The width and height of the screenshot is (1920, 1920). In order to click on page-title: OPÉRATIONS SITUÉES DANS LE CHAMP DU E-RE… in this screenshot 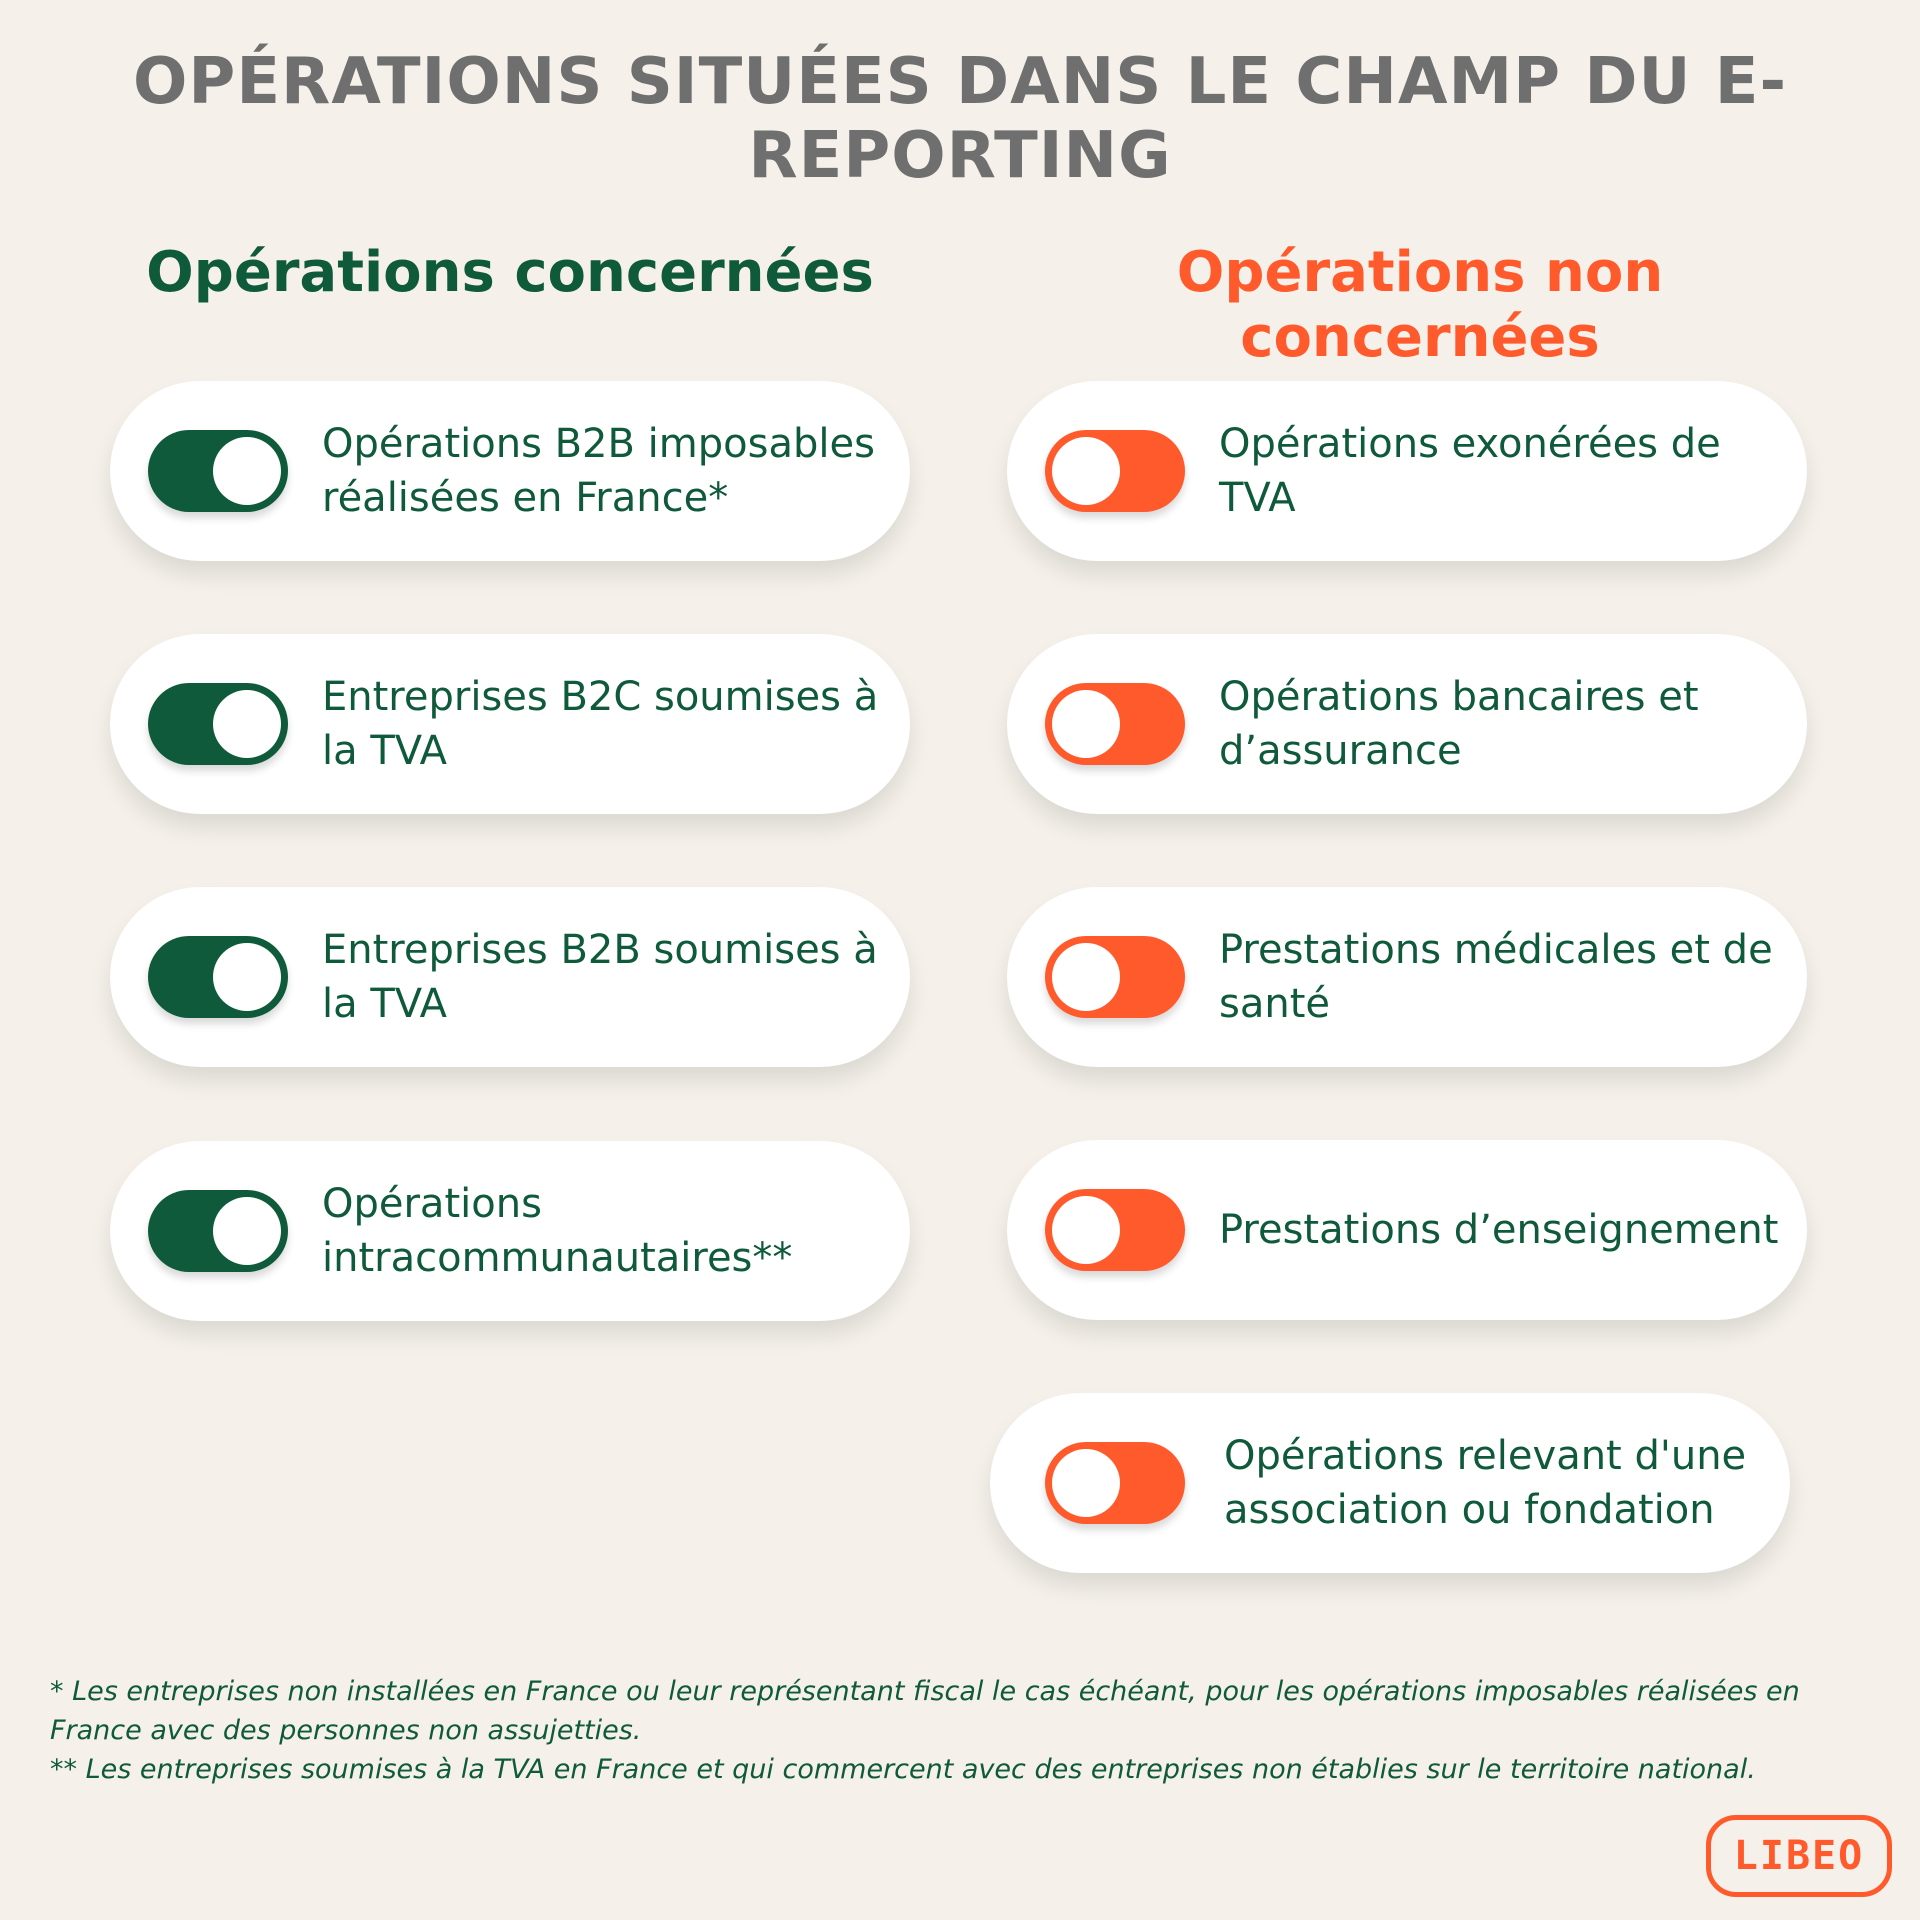, I will do `click(960, 119)`.